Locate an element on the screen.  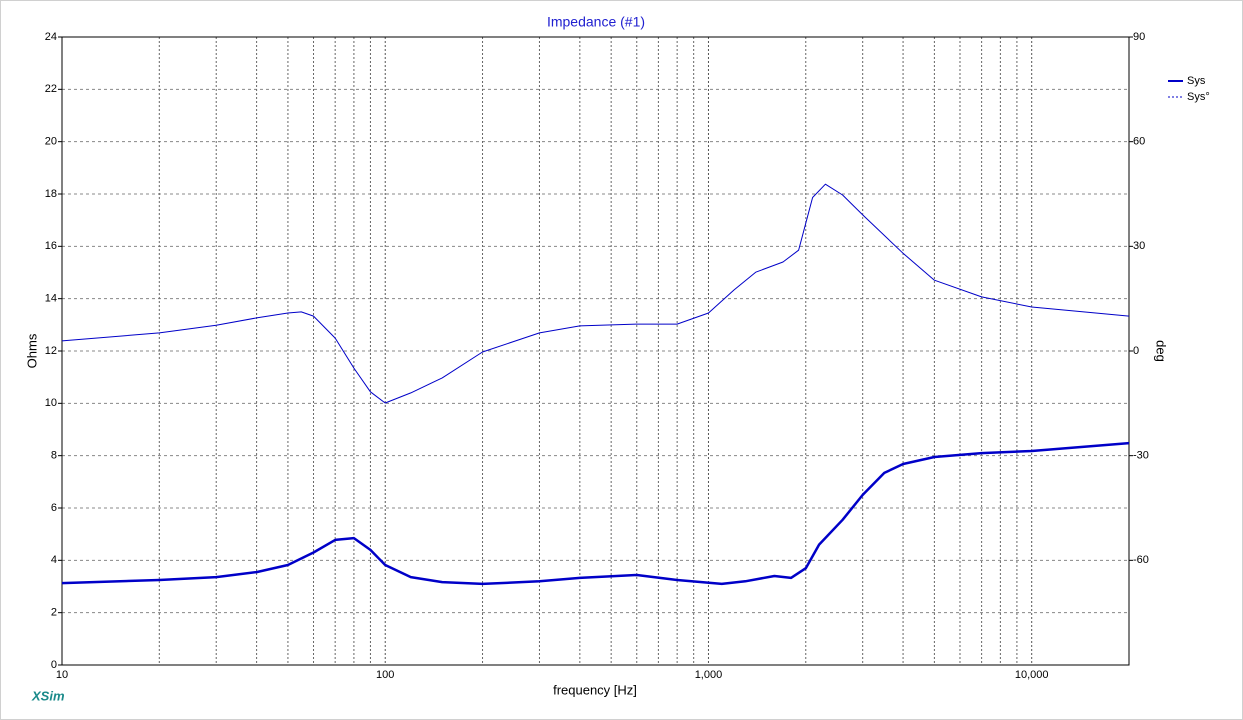
y2-tick-label: 90 is located at coordinates (1139, 37).